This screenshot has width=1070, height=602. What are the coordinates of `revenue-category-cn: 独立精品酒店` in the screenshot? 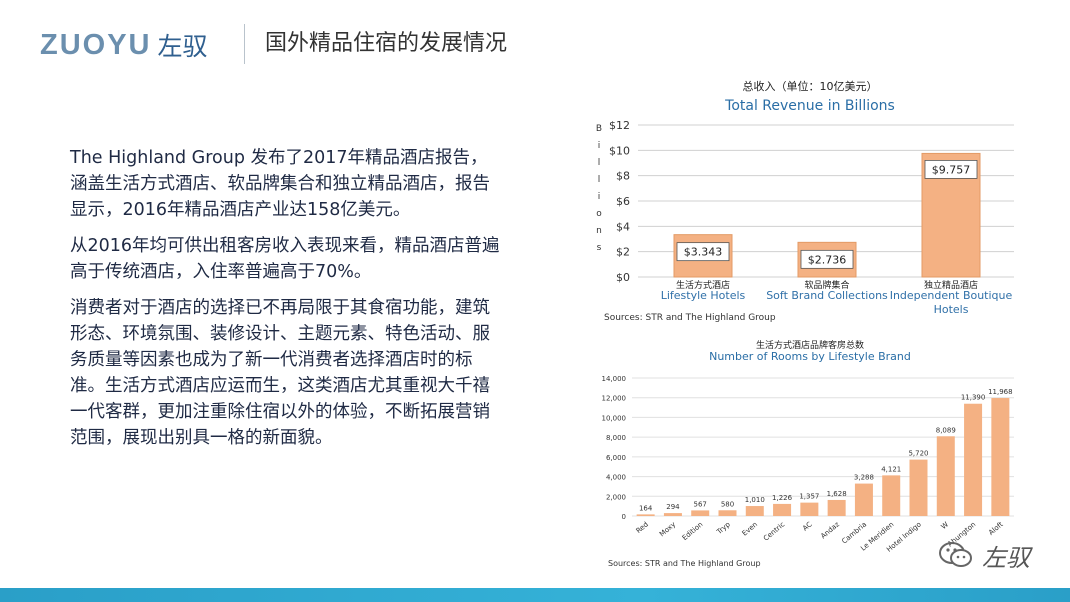 It's located at (951, 285).